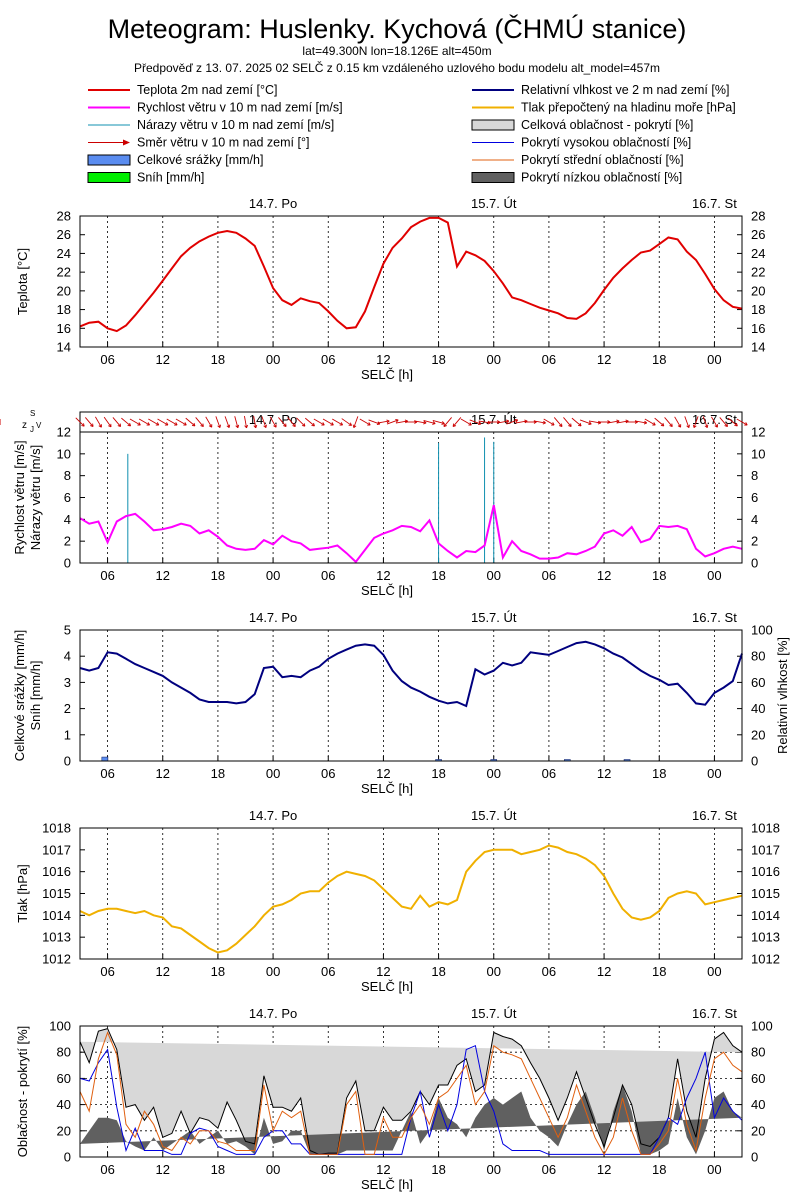  What do you see at coordinates (56, 828) in the screenshot?
I see `pressure-ytick-label: 1018` at bounding box center [56, 828].